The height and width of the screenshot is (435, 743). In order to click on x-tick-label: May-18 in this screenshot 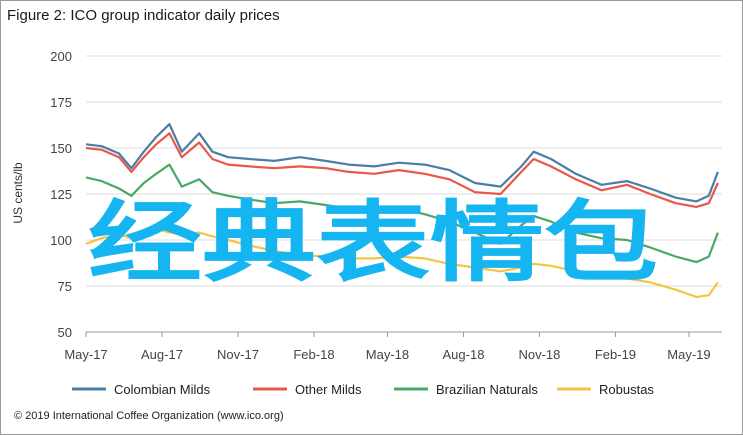, I will do `click(387, 354)`.